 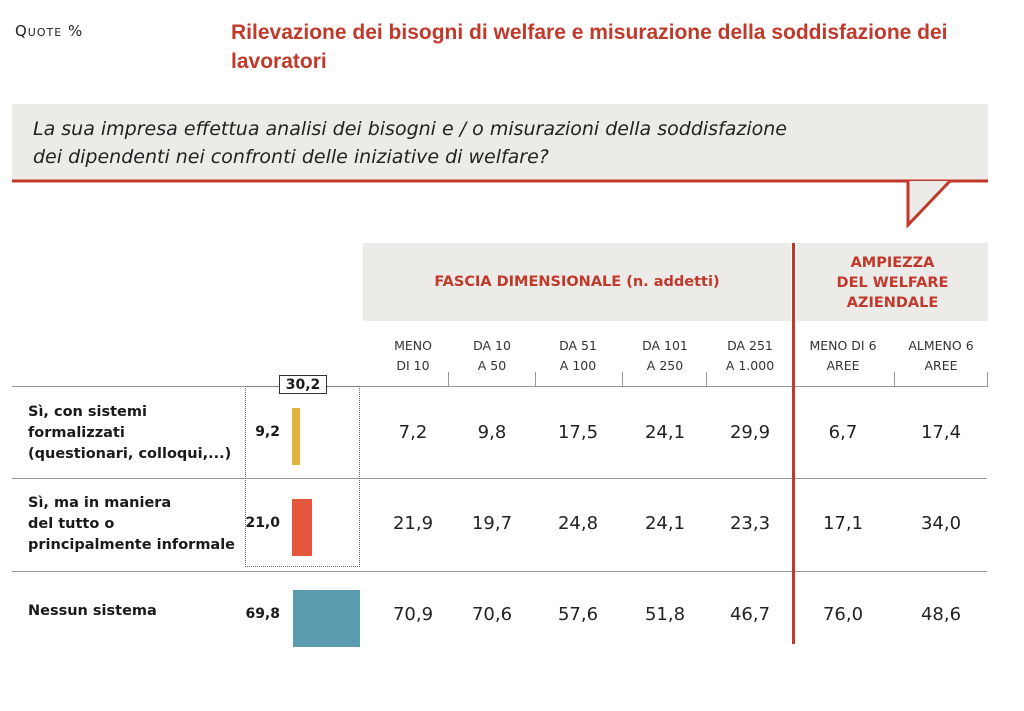 I want to click on column-header-line-2: A 1.000, so click(x=750, y=365).